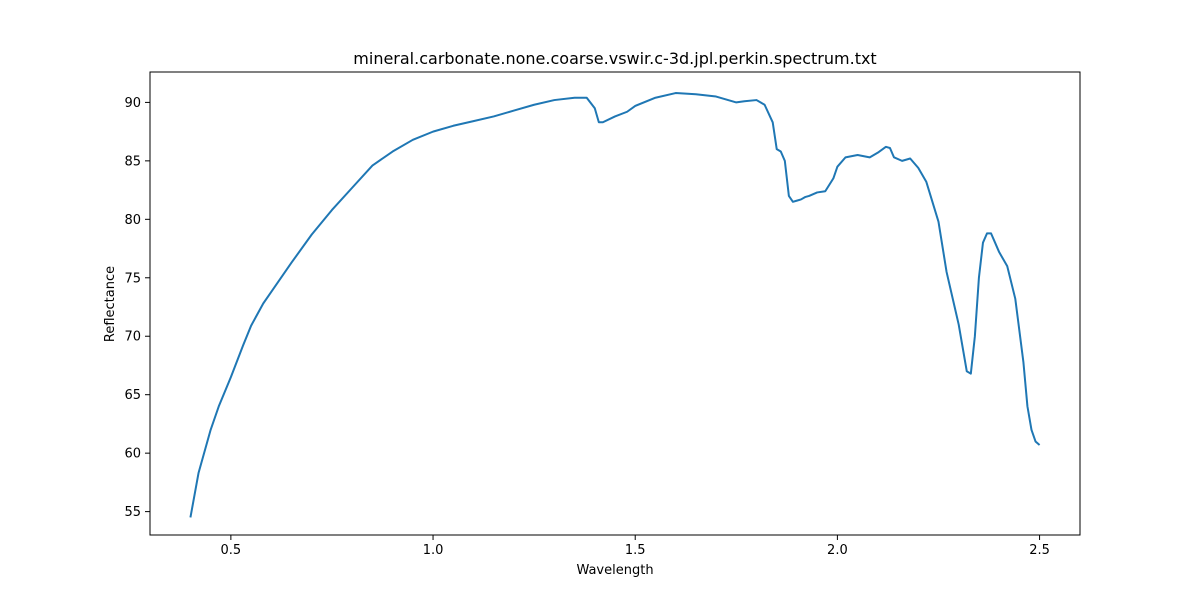 Image resolution: width=1200 pixels, height=600 pixels. Describe the element at coordinates (132, 512) in the screenshot. I see `y-tick-label: 55` at that location.